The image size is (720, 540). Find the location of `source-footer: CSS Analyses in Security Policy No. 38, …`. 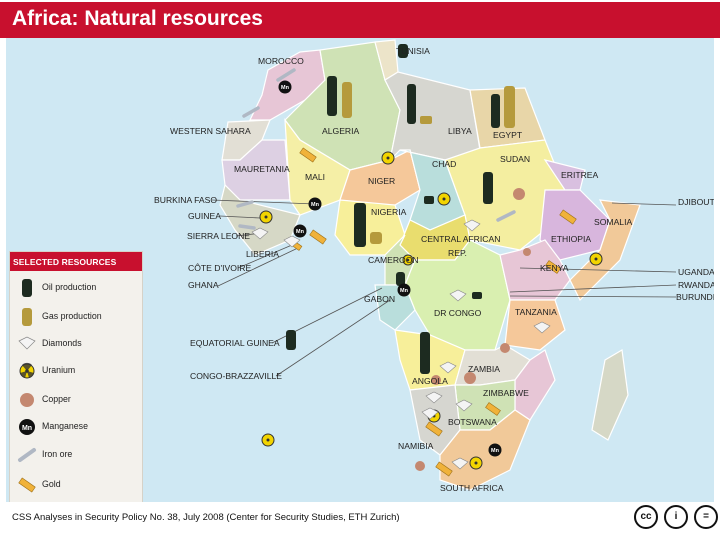

source-footer: CSS Analyses in Security Policy No. 38, … is located at coordinates (206, 517).